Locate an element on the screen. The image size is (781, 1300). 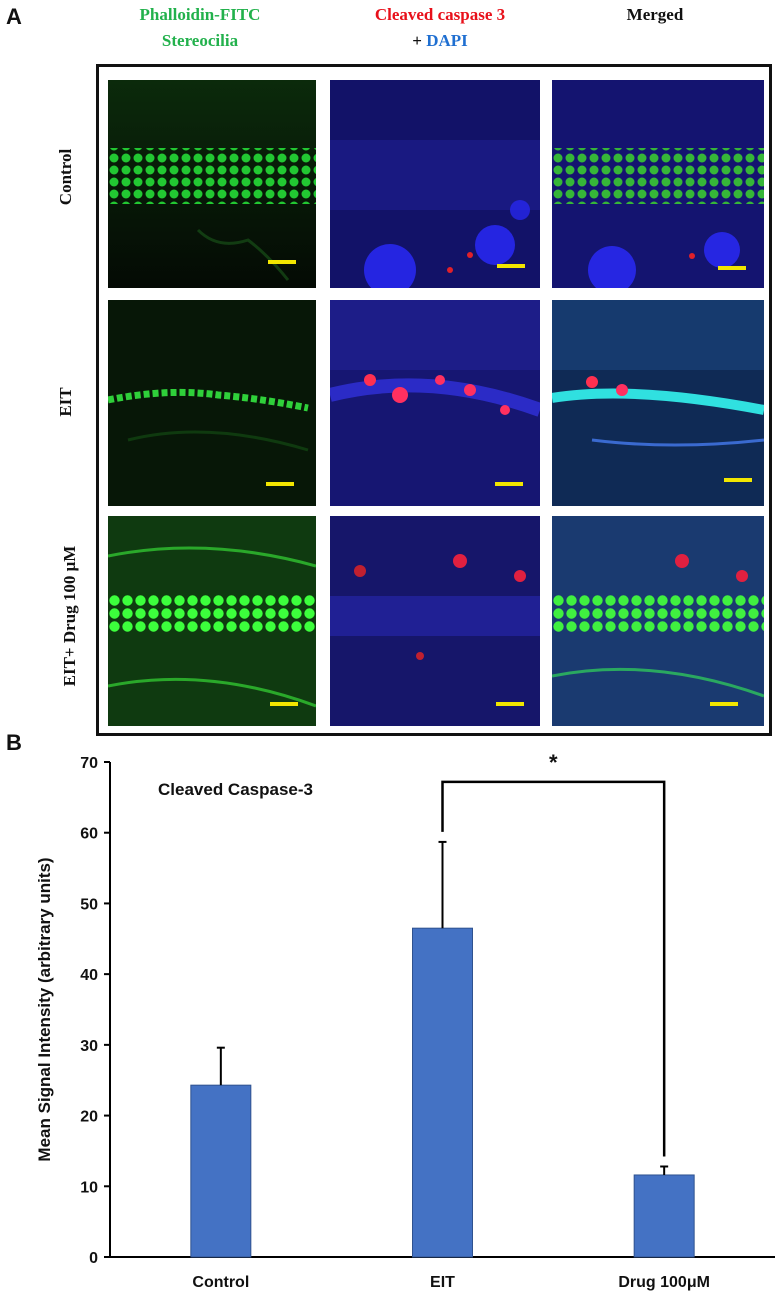
micrograph-eit-merged-art is located at coordinates (658, 403).